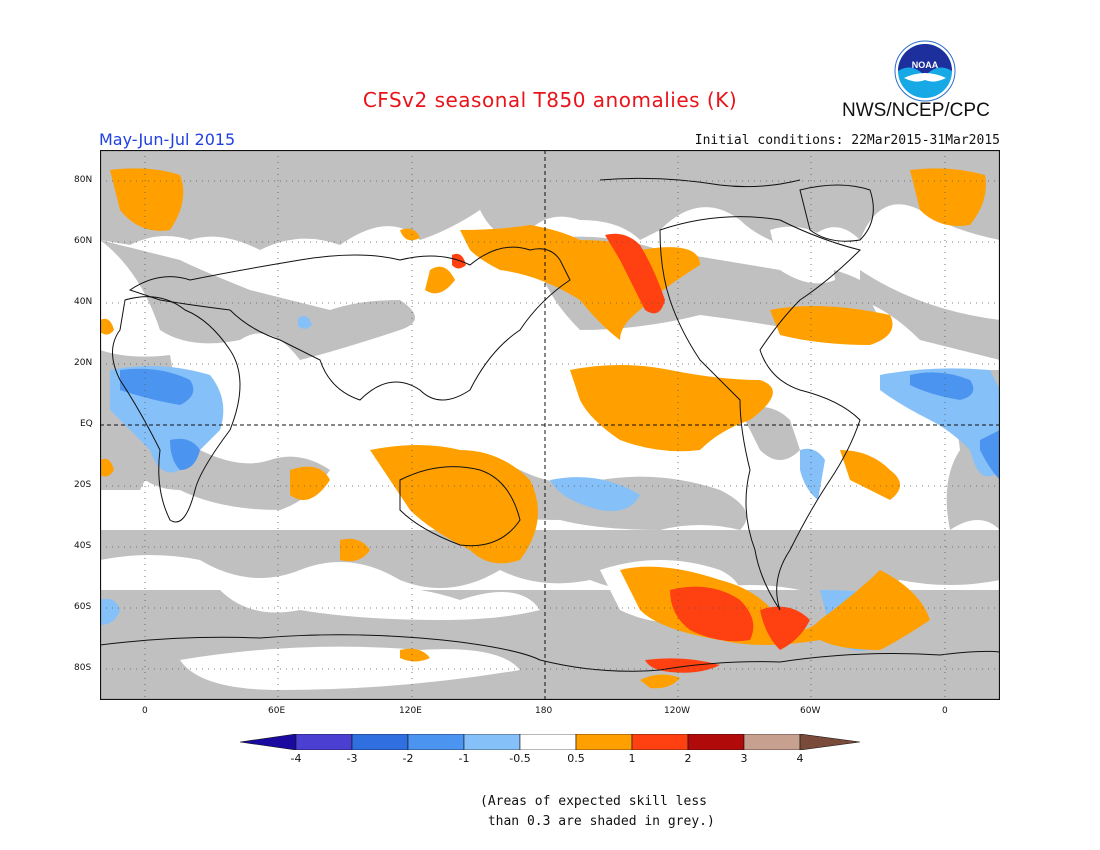 The width and height of the screenshot is (1100, 850). What do you see at coordinates (593, 801) in the screenshot?
I see `skill-note-line: (Areas of expected skill less` at bounding box center [593, 801].